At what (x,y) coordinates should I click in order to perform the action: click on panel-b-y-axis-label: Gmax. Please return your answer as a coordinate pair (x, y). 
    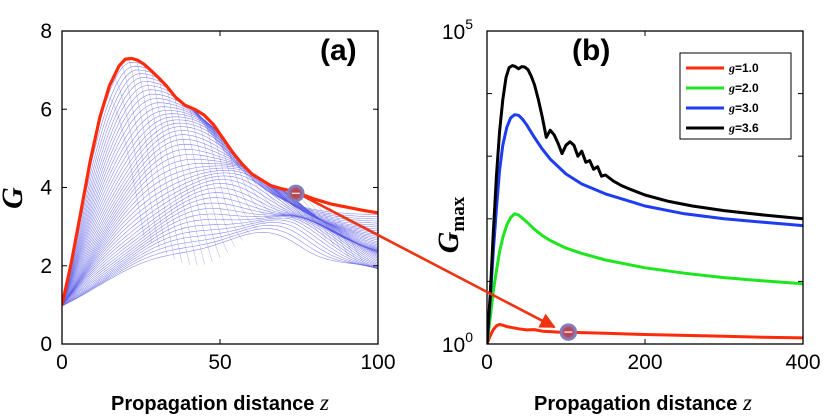
    Looking at the image, I should click on (450, 224).